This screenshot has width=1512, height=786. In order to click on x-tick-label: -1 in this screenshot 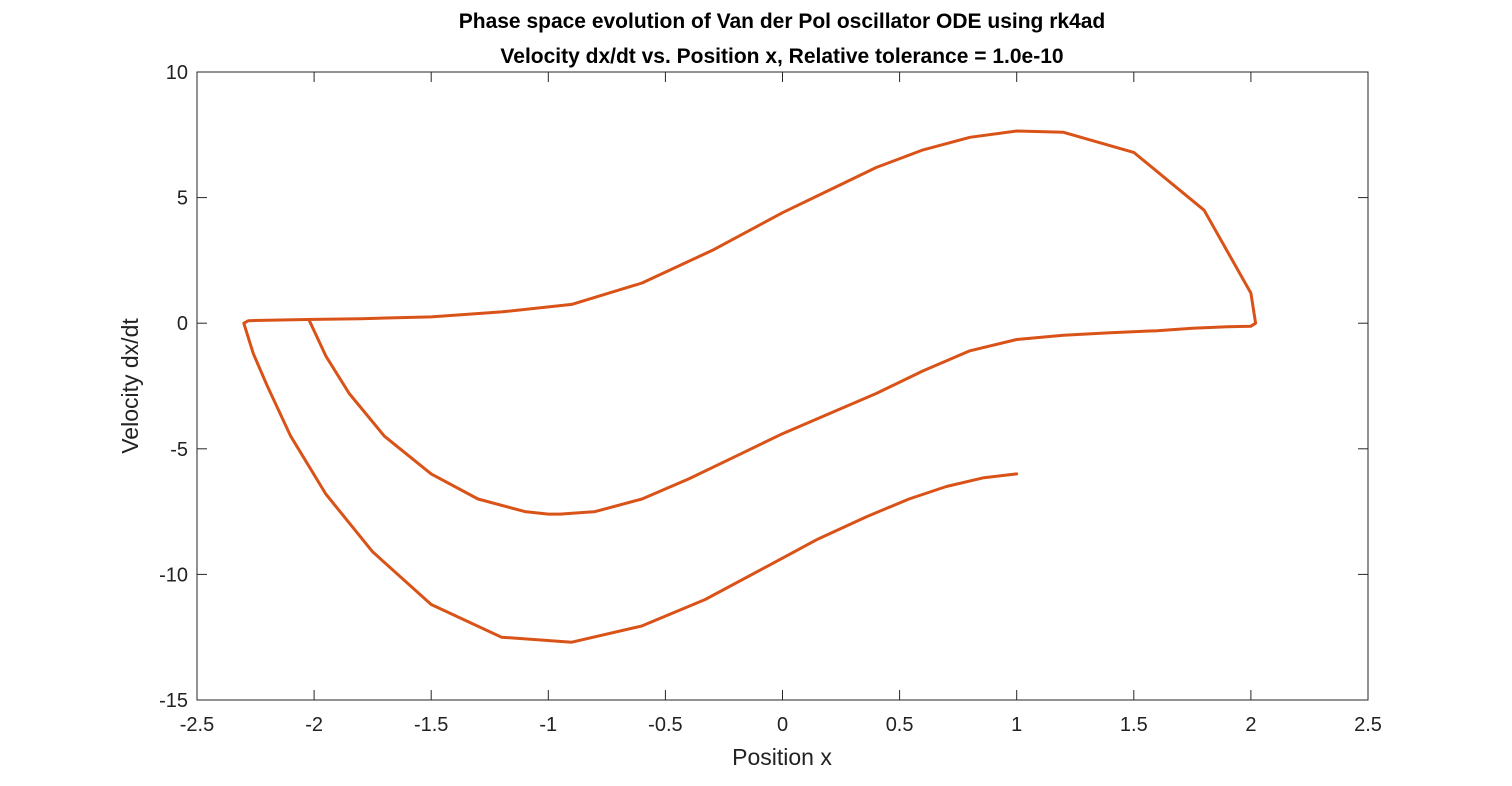, I will do `click(548, 725)`.